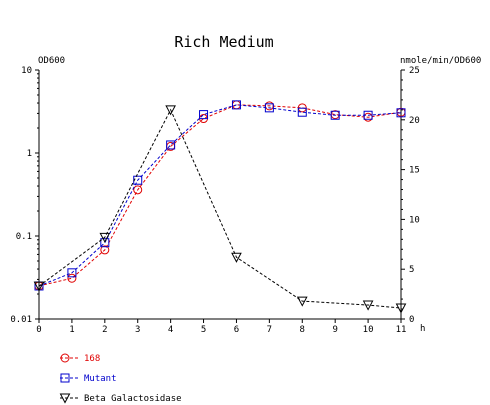 Image resolution: width=490 pixels, height=405 pixels. I want to click on chart-title: Rich Medium, so click(223, 42).